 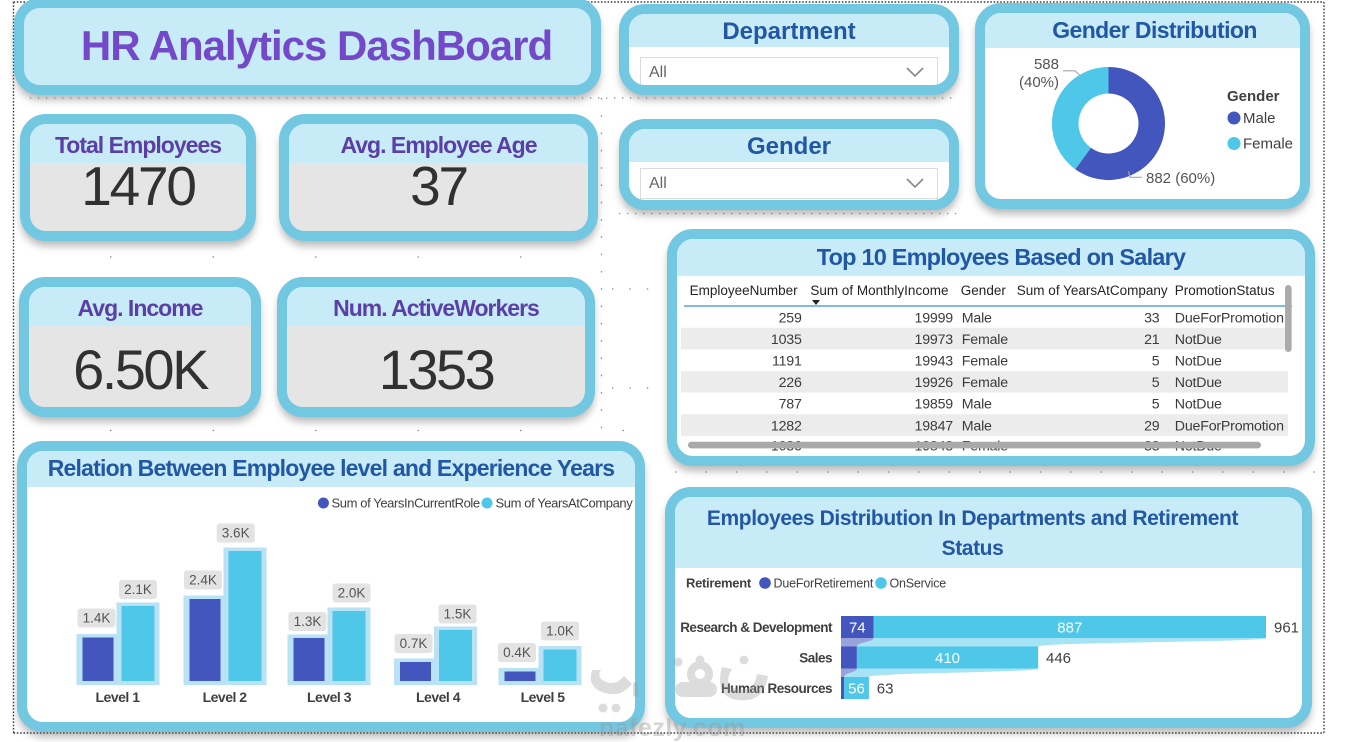 What do you see at coordinates (203, 580) in the screenshot?
I see `svg-text: 2.4K` at bounding box center [203, 580].